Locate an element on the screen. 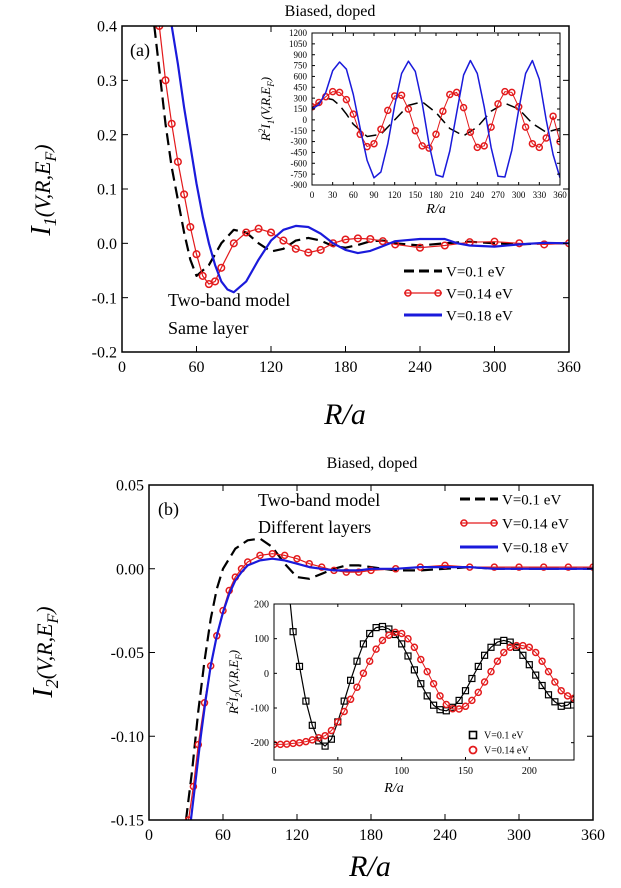 This screenshot has height=888, width=621. x-tick-label-a-inset-3: 90 is located at coordinates (375, 195).